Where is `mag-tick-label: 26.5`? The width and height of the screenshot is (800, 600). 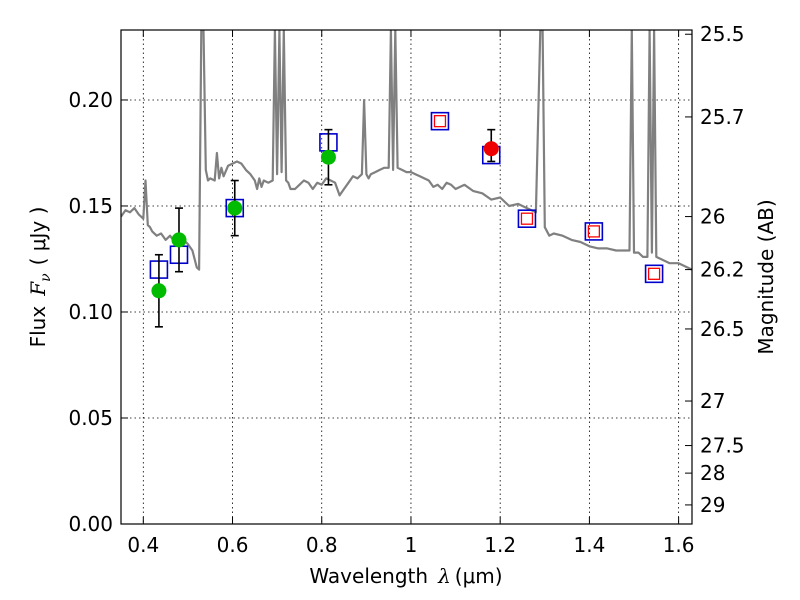 mag-tick-label: 26.5 is located at coordinates (722, 329).